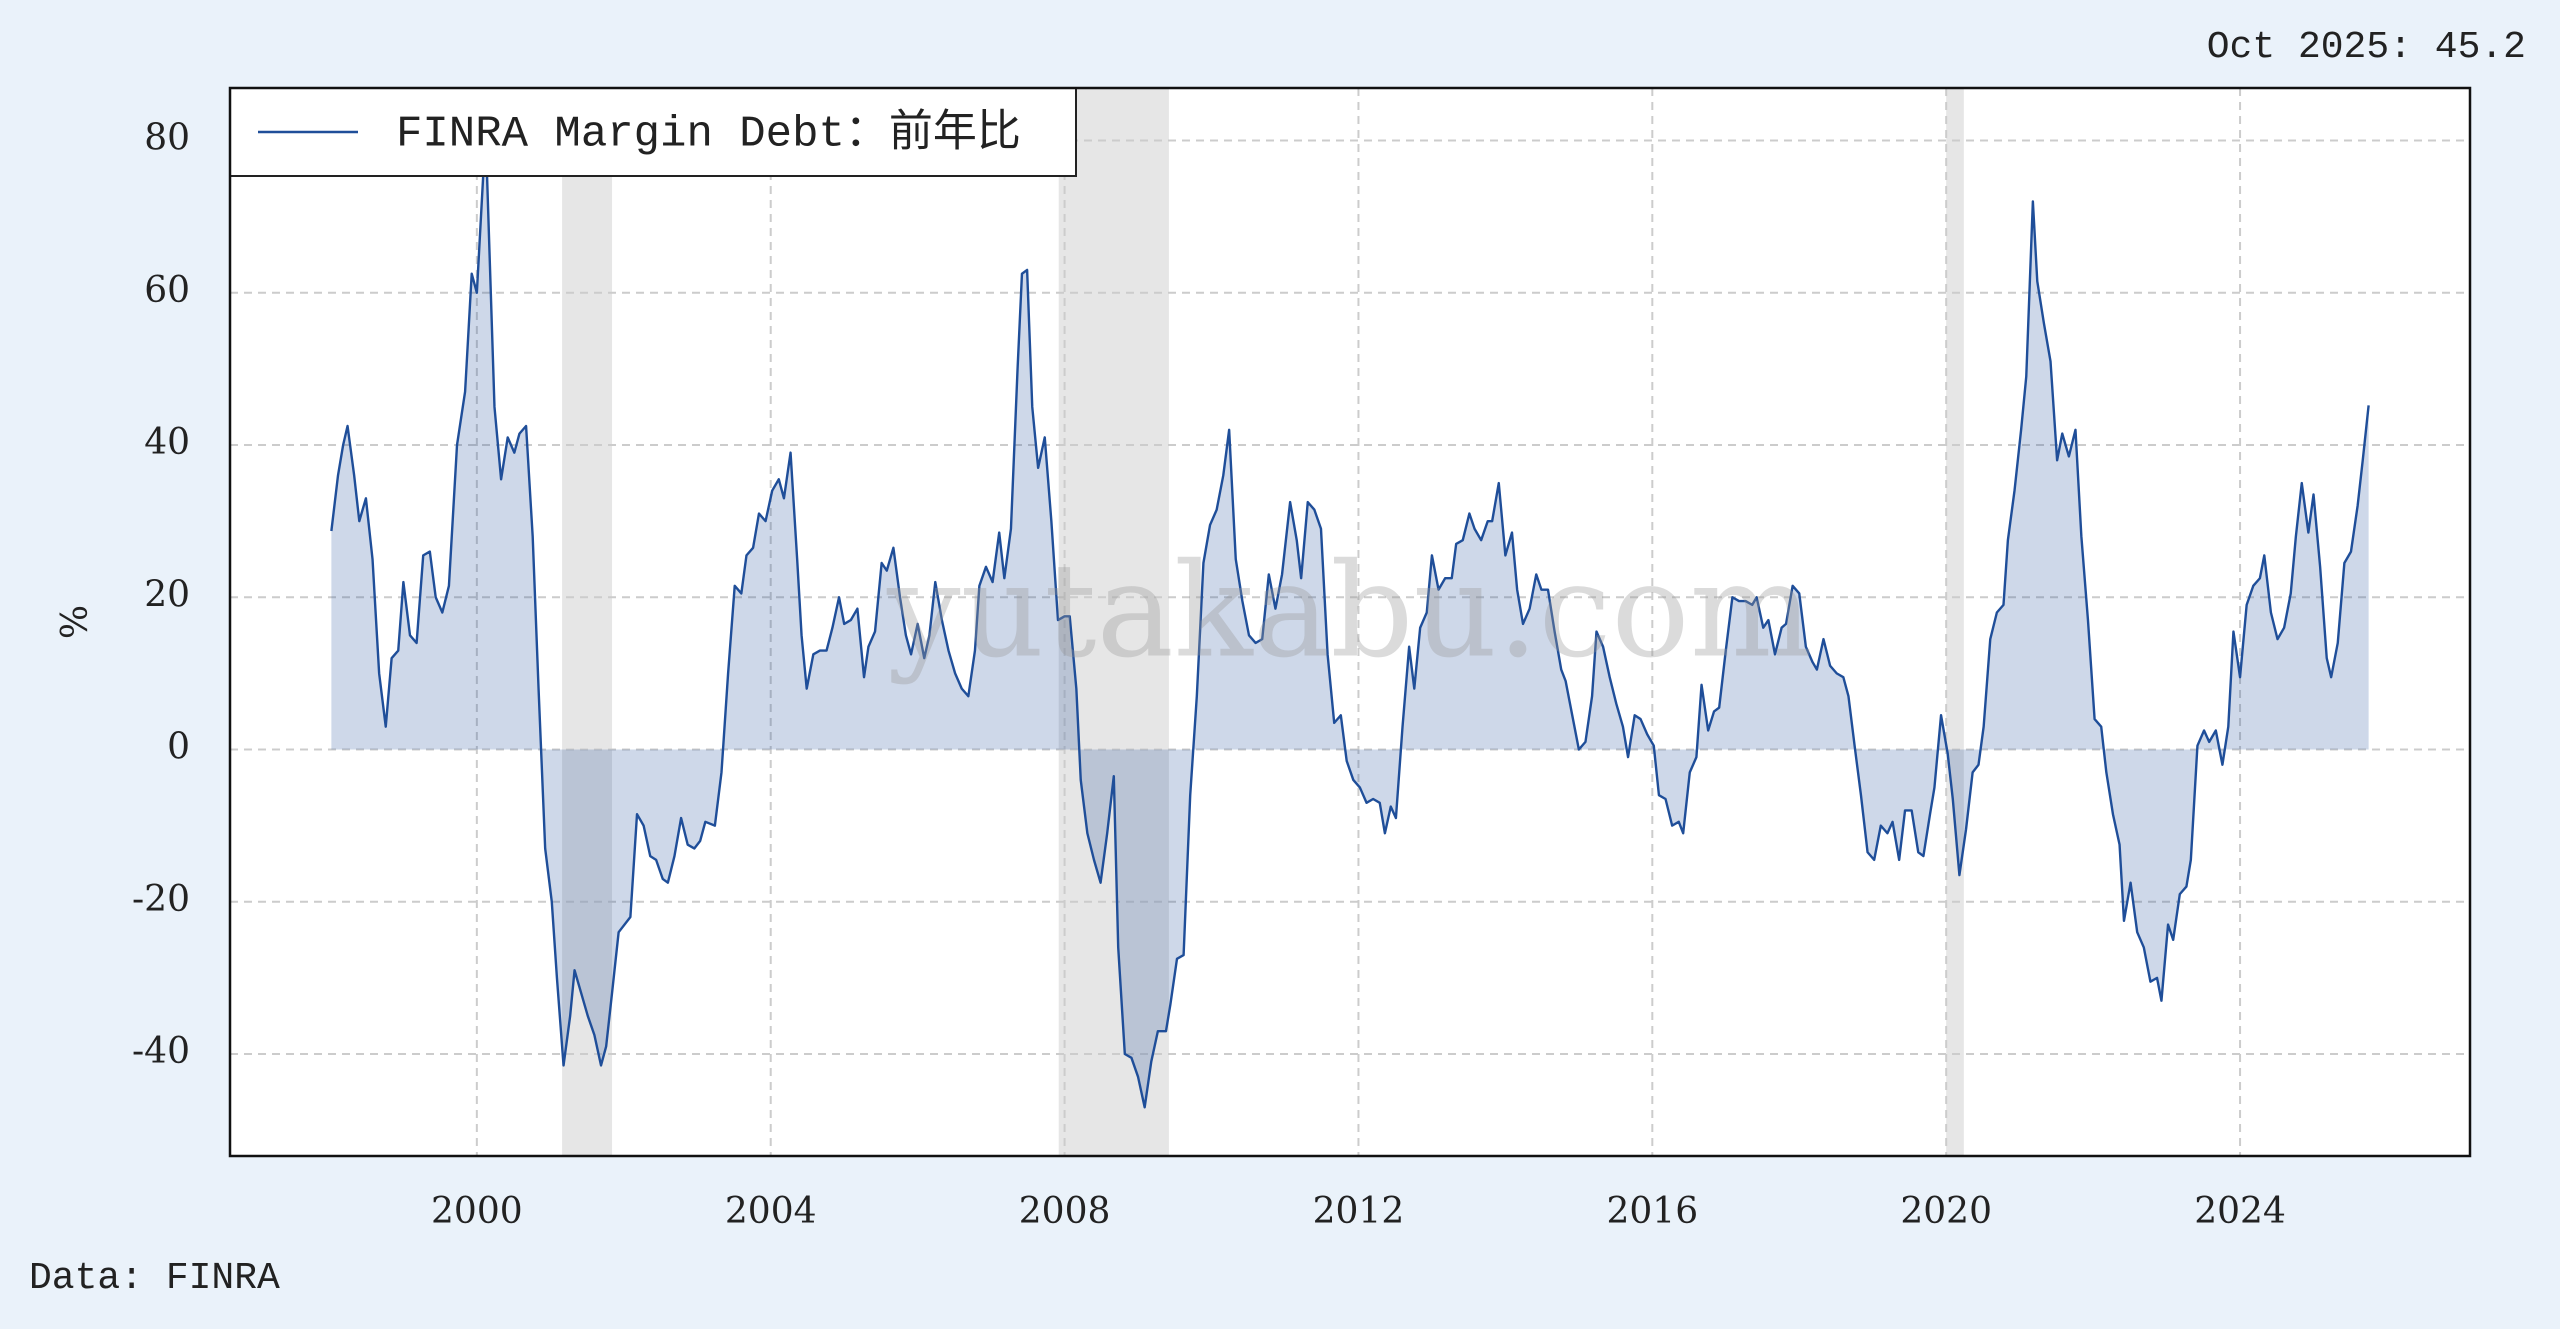 The image size is (2560, 1329). I want to click on x-tick-label: 2012, so click(1359, 1211).